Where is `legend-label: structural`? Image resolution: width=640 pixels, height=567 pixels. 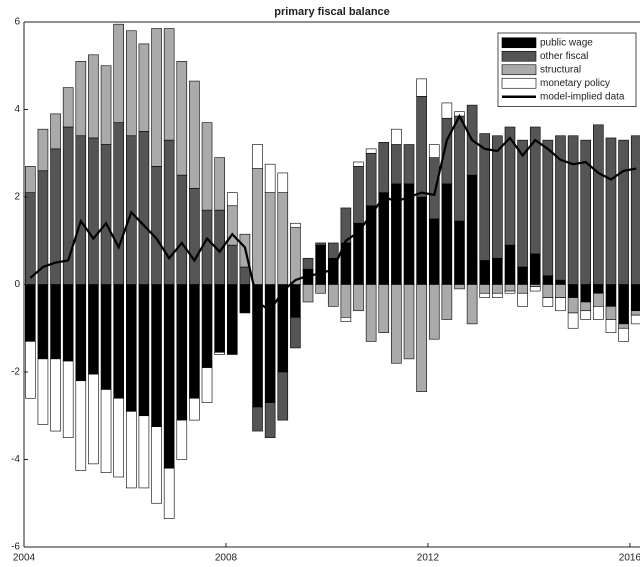
legend-label: structural is located at coordinates (560, 69).